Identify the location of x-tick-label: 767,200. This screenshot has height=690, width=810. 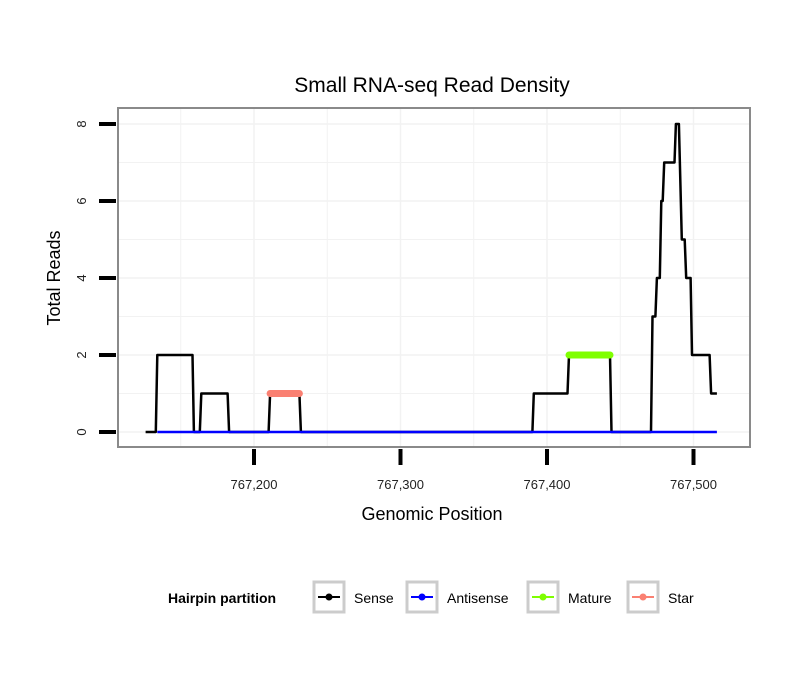
(254, 484).